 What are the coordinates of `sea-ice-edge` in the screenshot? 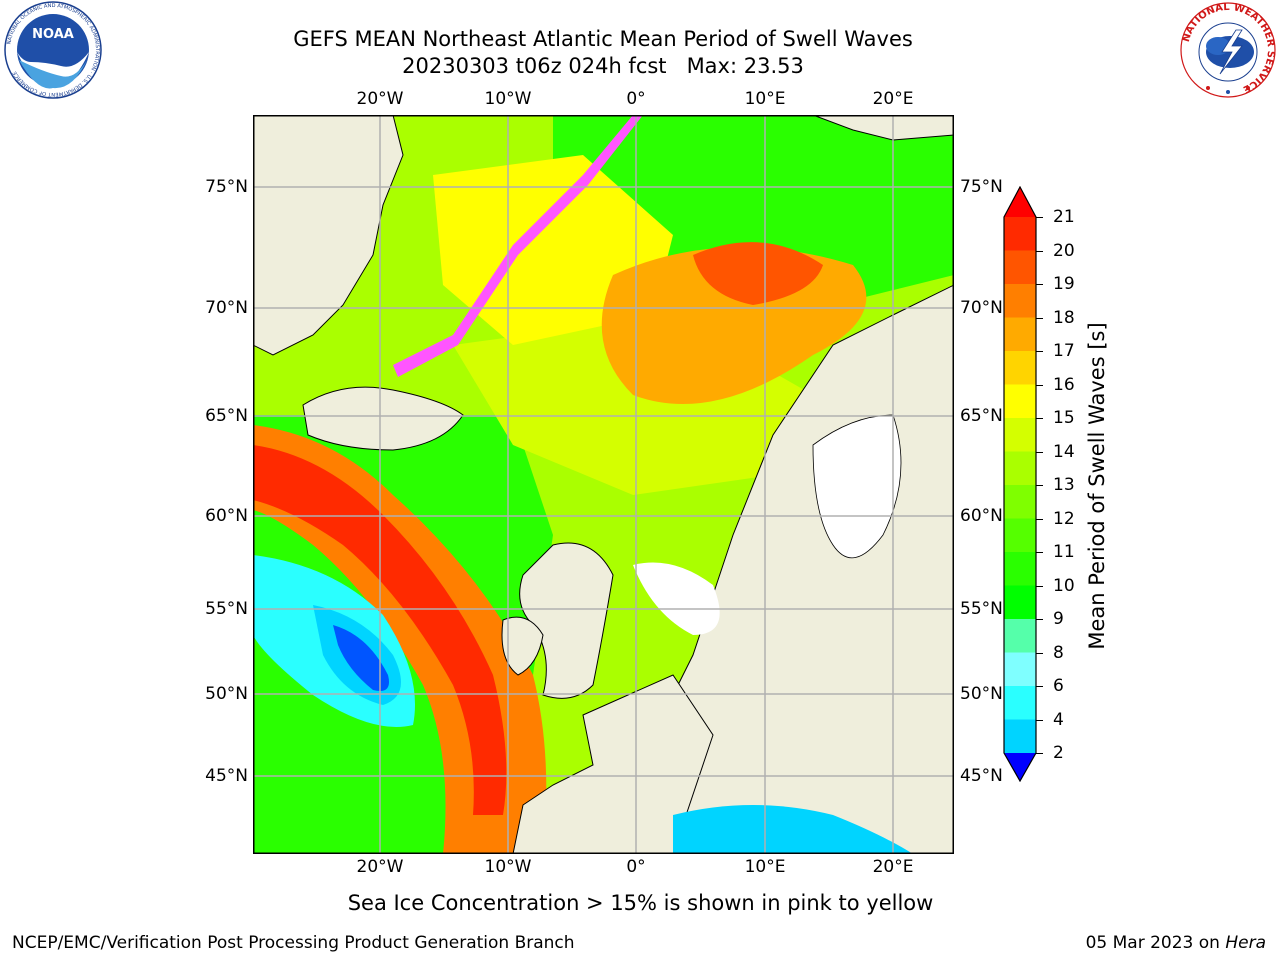 It's located at (518, 246).